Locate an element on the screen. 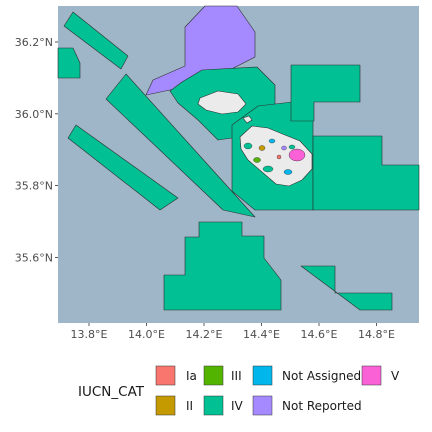 The height and width of the screenshot is (432, 432). protected-area-iv-southeast is located at coordinates (346, 288).